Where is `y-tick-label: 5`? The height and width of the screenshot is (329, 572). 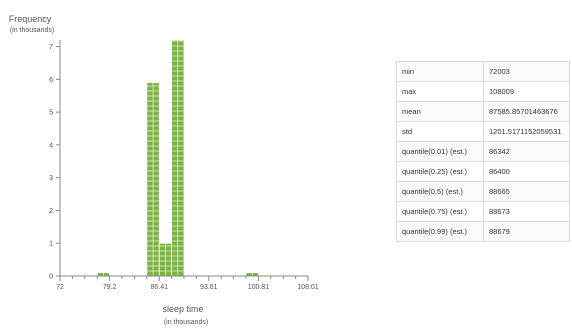
y-tick-label: 5 is located at coordinates (51, 113).